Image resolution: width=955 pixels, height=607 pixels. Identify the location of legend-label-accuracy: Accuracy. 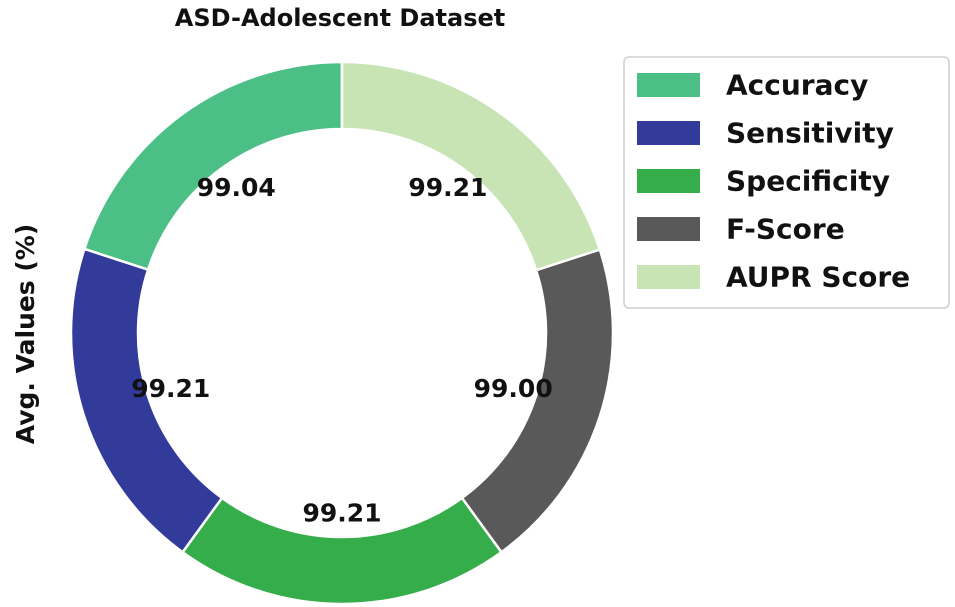
(797, 85).